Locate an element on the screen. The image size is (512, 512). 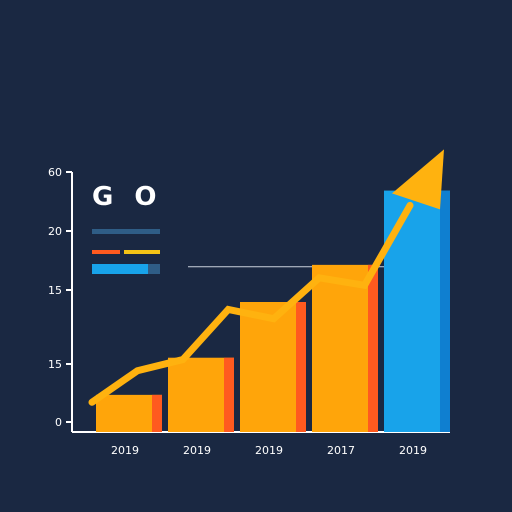
legend is located at coordinates (126, 251).